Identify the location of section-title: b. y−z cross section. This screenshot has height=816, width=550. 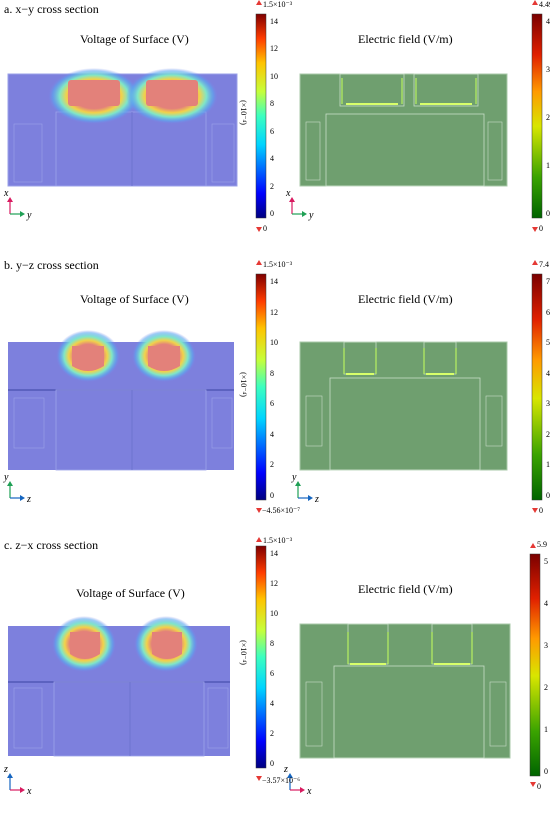
(51, 265).